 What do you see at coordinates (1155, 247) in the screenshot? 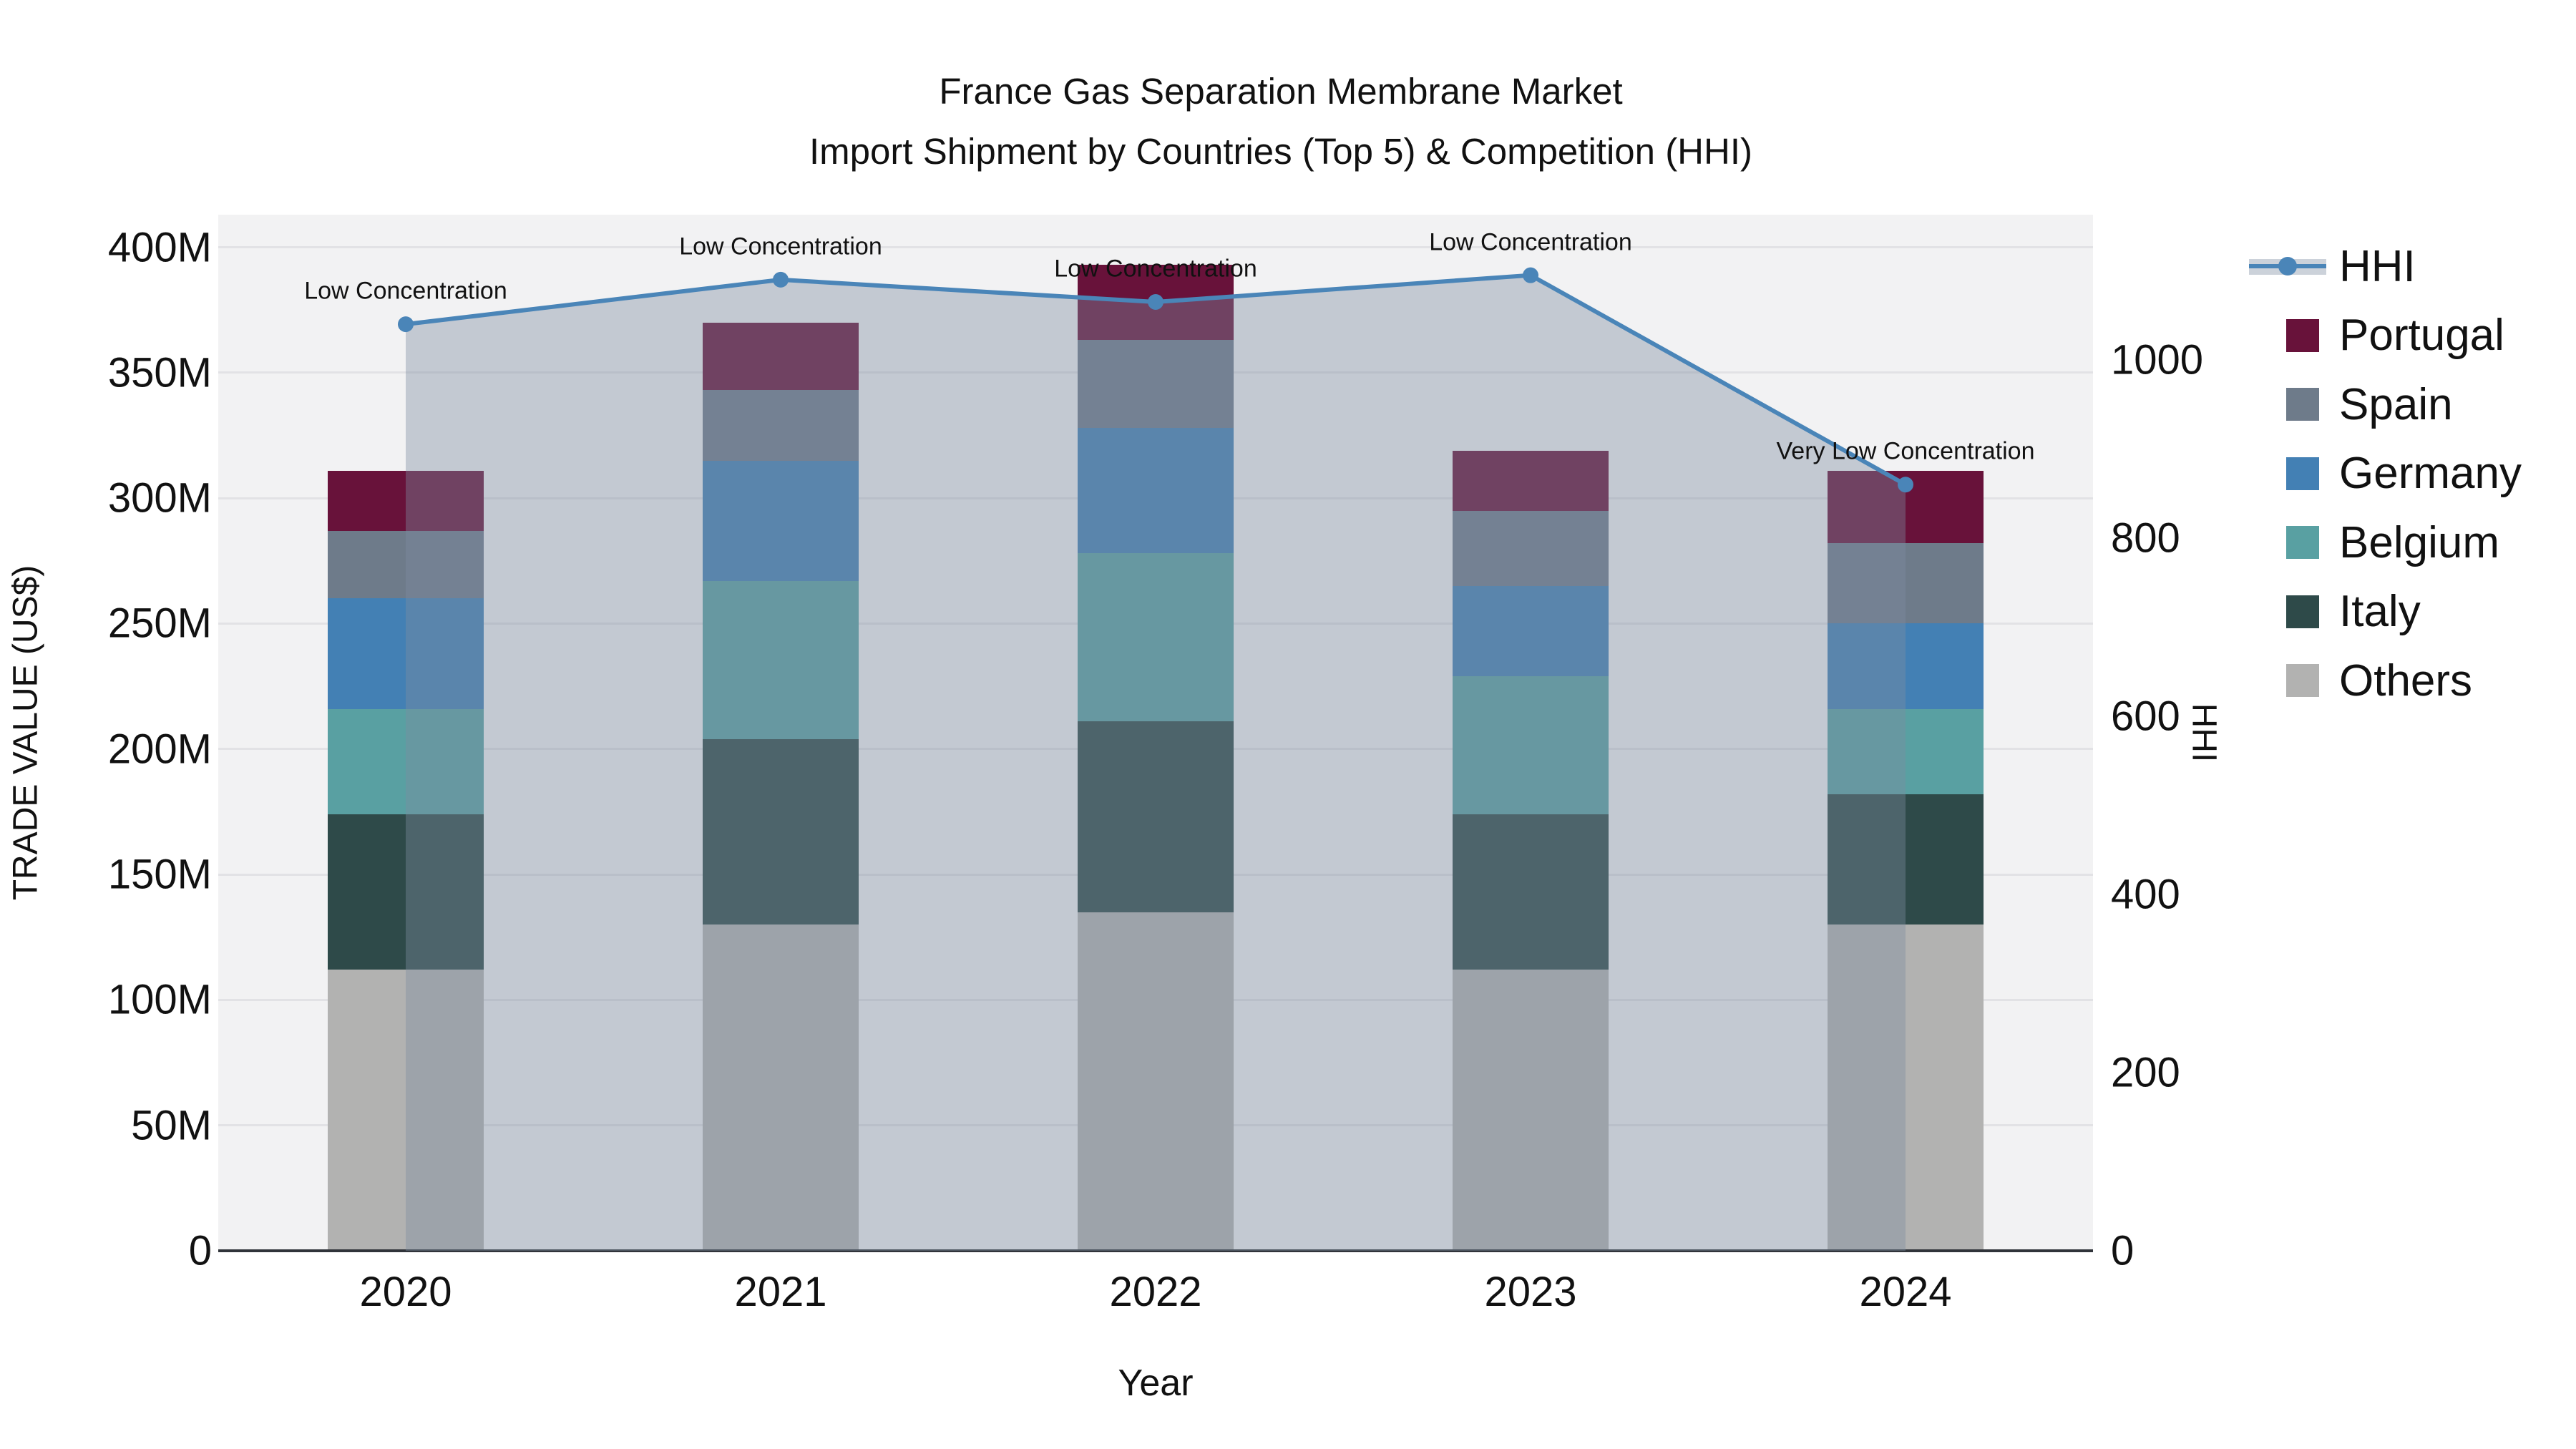
I see `gridline` at bounding box center [1155, 247].